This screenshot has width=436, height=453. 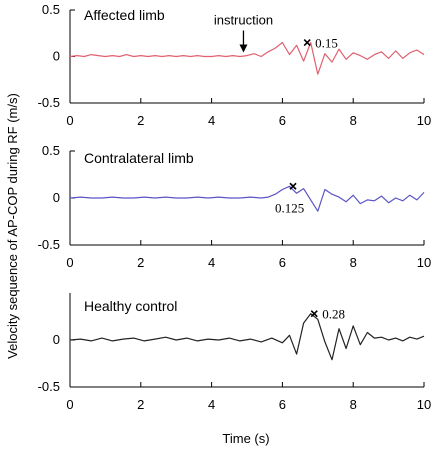 What do you see at coordinates (289, 207) in the screenshot?
I see `peak-value-label: 0.125` at bounding box center [289, 207].